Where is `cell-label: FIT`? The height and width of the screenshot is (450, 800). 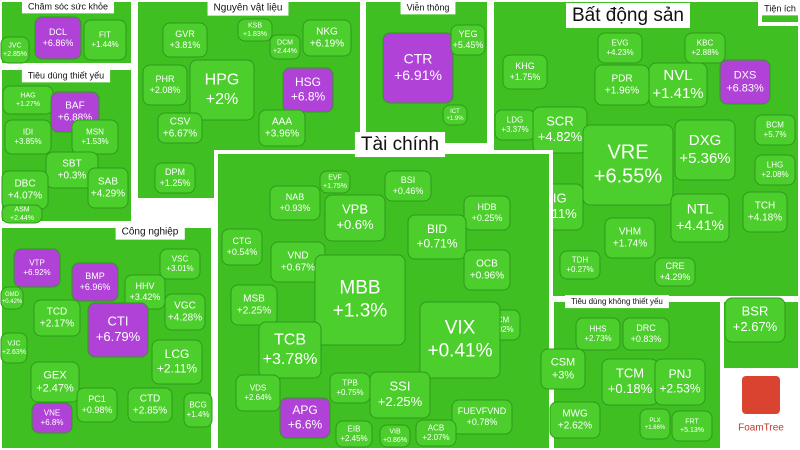
cell-label: FIT is located at coordinates (105, 34).